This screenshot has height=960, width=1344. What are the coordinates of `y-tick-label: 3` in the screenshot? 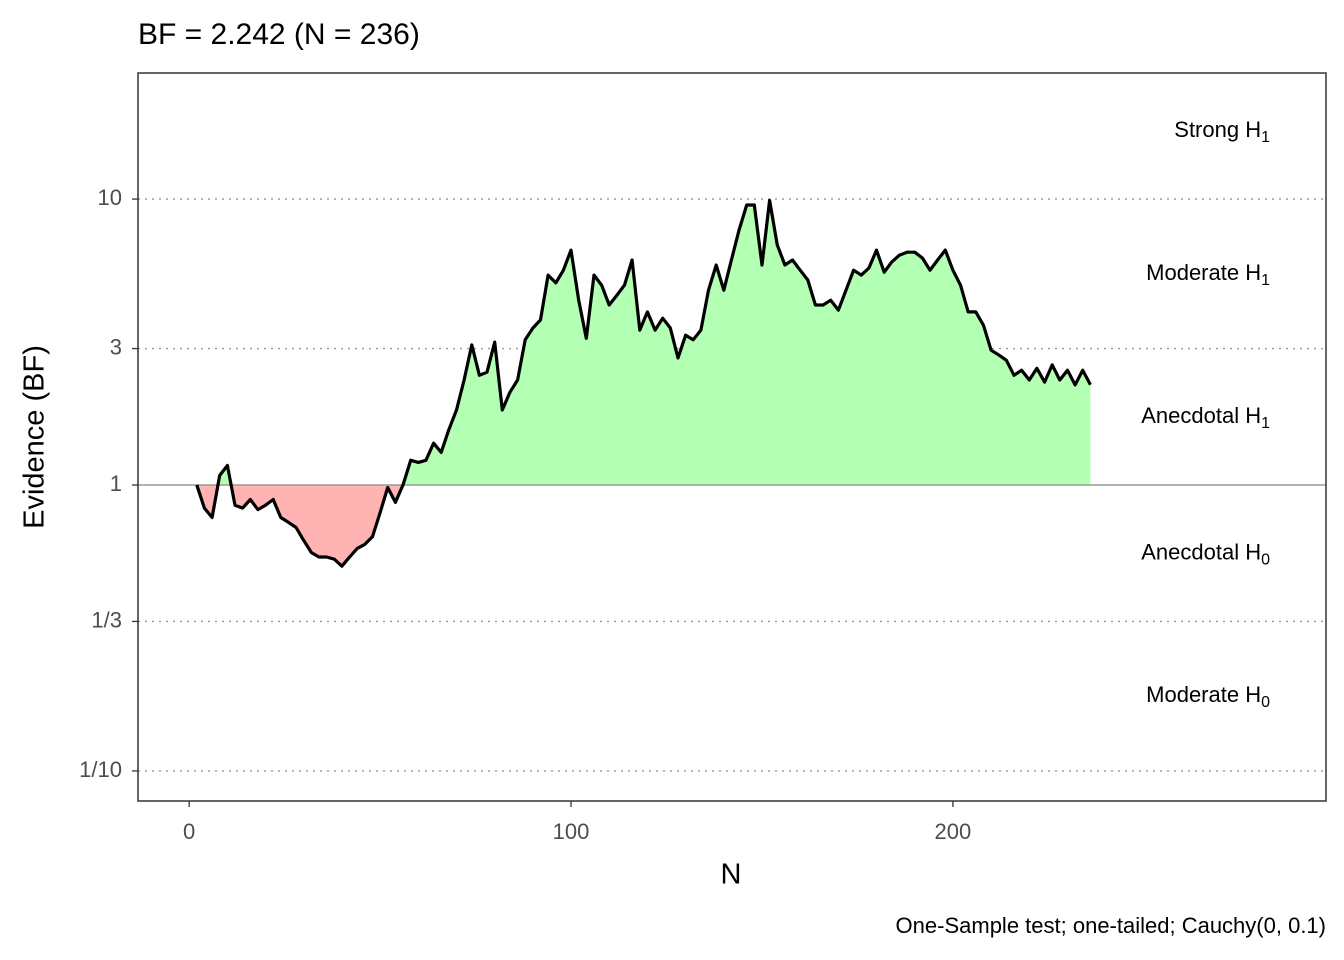 It's located at (116, 346).